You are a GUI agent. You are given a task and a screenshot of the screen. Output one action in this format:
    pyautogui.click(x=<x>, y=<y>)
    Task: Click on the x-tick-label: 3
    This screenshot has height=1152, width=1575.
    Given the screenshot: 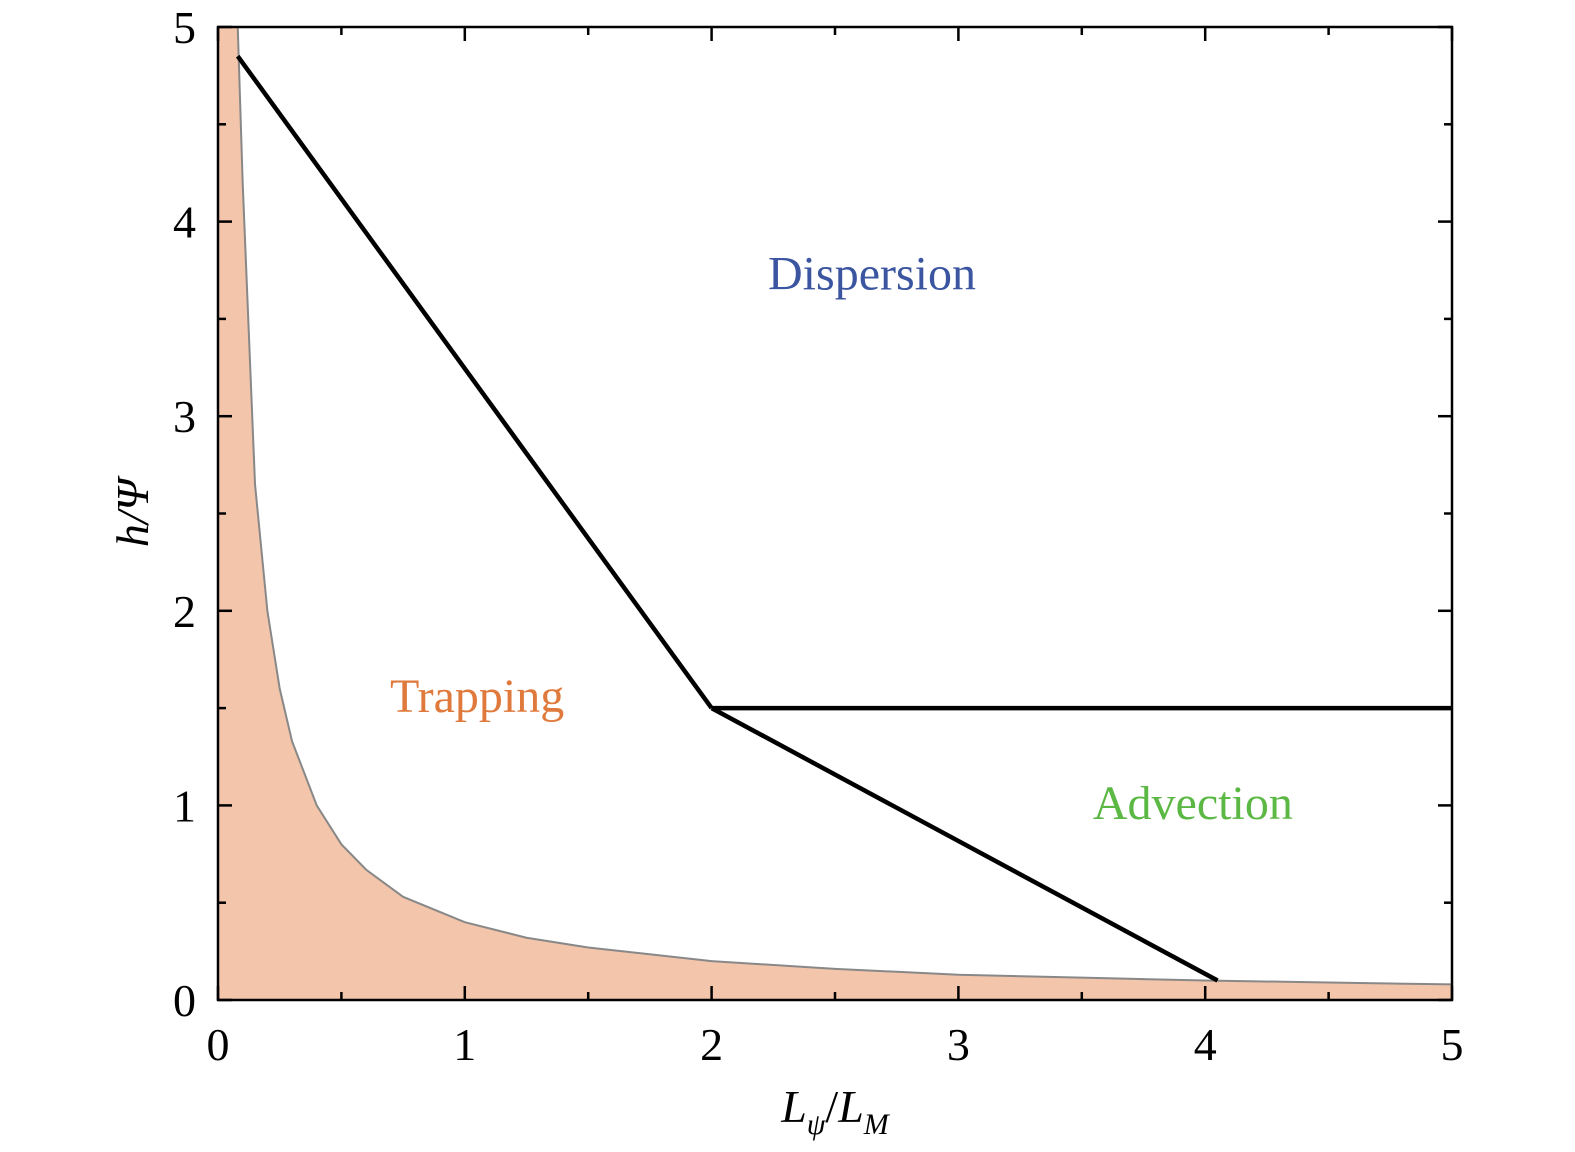 What is the action you would take?
    pyautogui.click(x=958, y=1044)
    